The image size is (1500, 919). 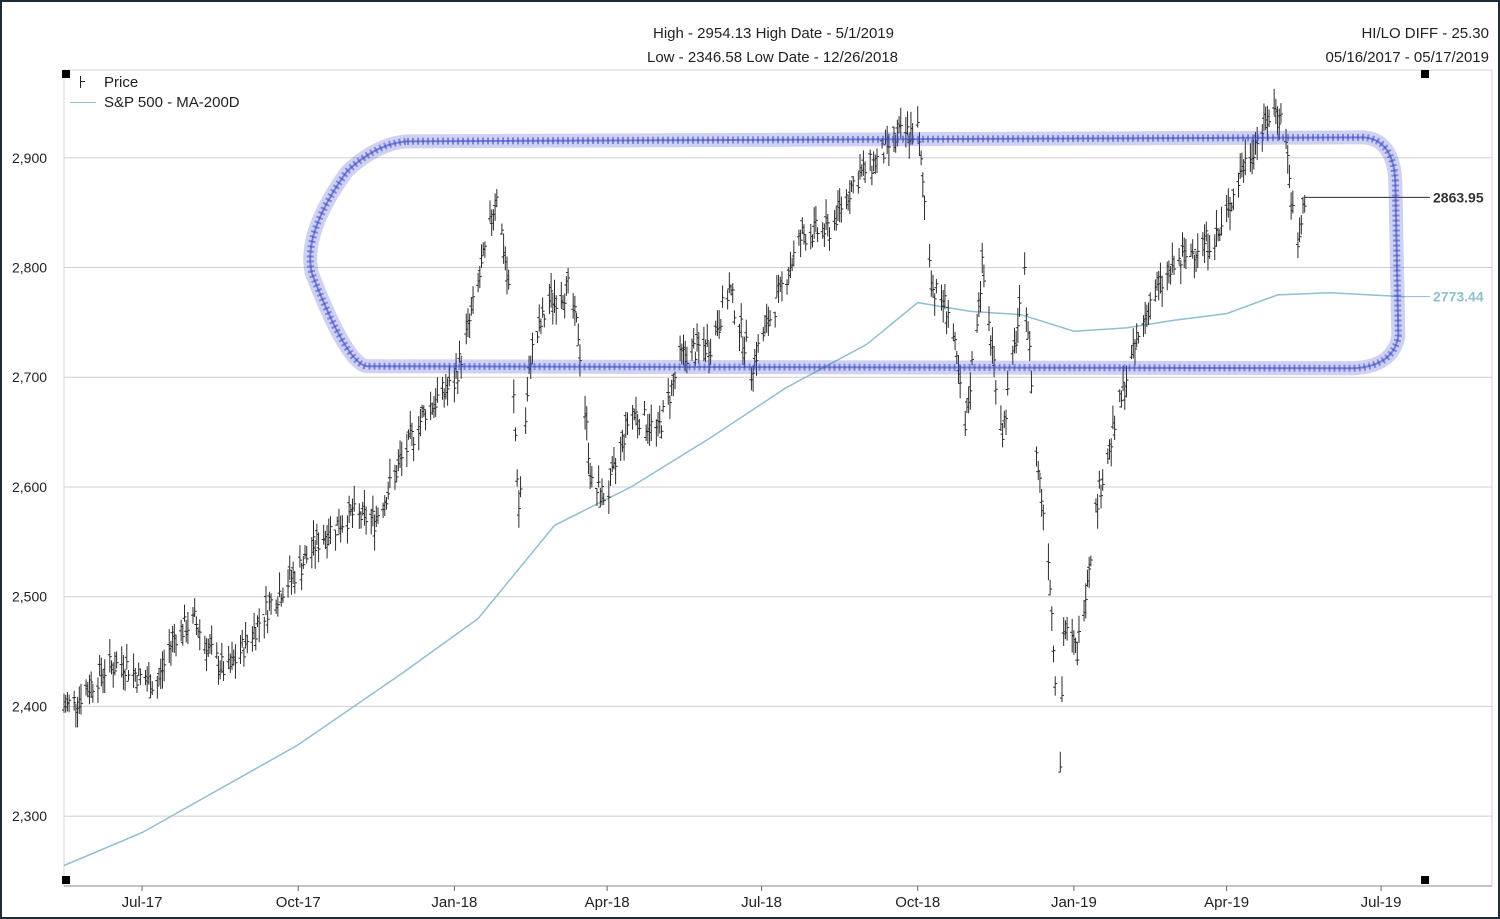 I want to click on x-tick-label: Jul-19, so click(x=1381, y=902).